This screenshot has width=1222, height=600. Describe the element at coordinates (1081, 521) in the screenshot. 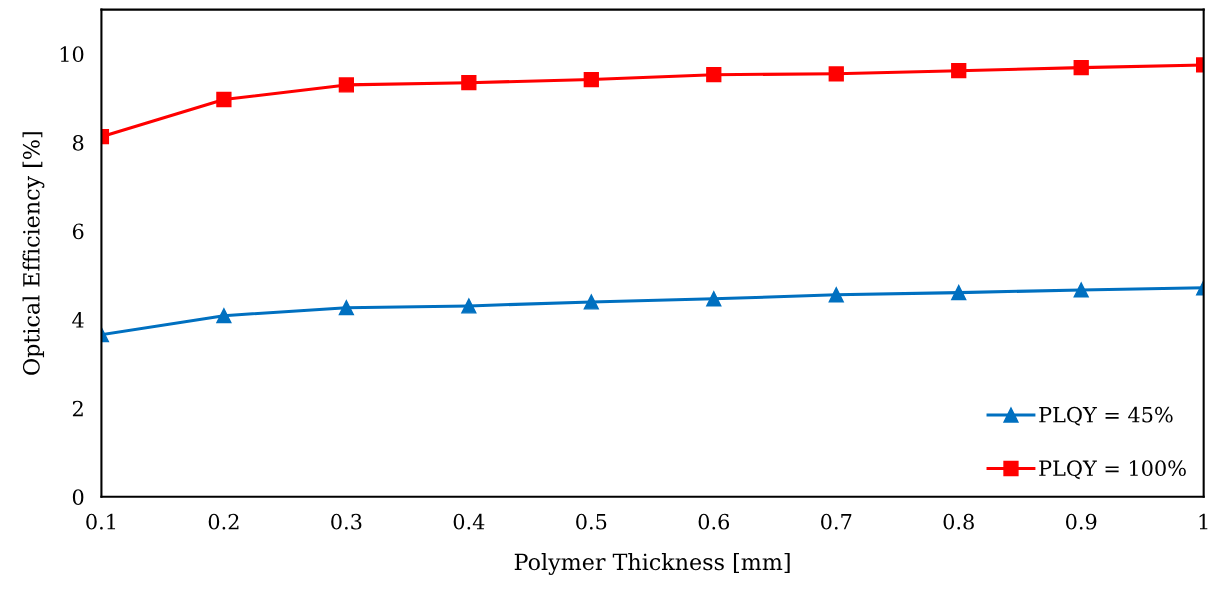

I see `x-tick-label: 0.9` at that location.